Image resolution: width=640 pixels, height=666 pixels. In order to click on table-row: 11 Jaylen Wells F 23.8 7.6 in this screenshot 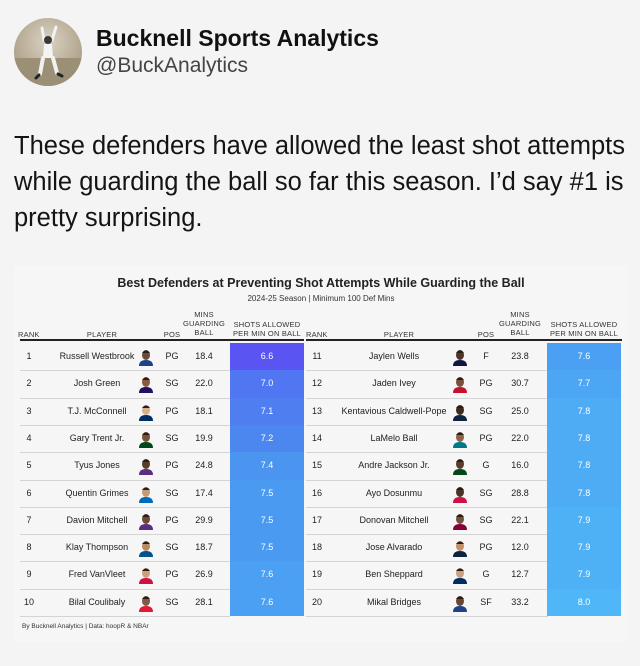, I will do `click(321, 357)`.